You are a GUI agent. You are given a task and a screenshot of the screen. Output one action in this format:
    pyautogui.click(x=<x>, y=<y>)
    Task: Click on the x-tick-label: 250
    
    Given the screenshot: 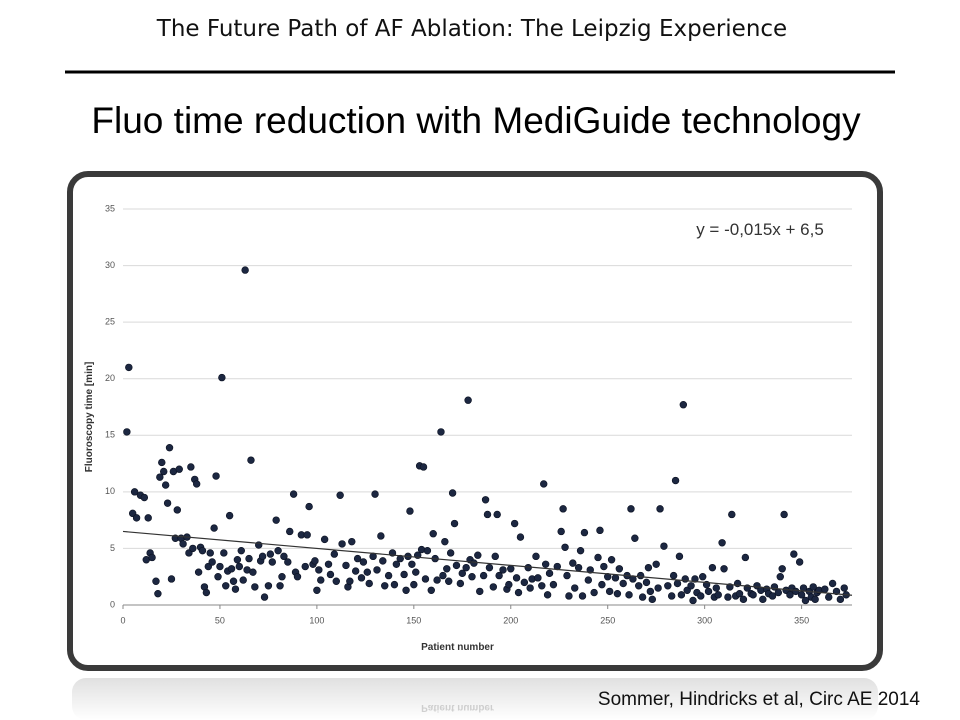 What is the action you would take?
    pyautogui.click(x=607, y=620)
    